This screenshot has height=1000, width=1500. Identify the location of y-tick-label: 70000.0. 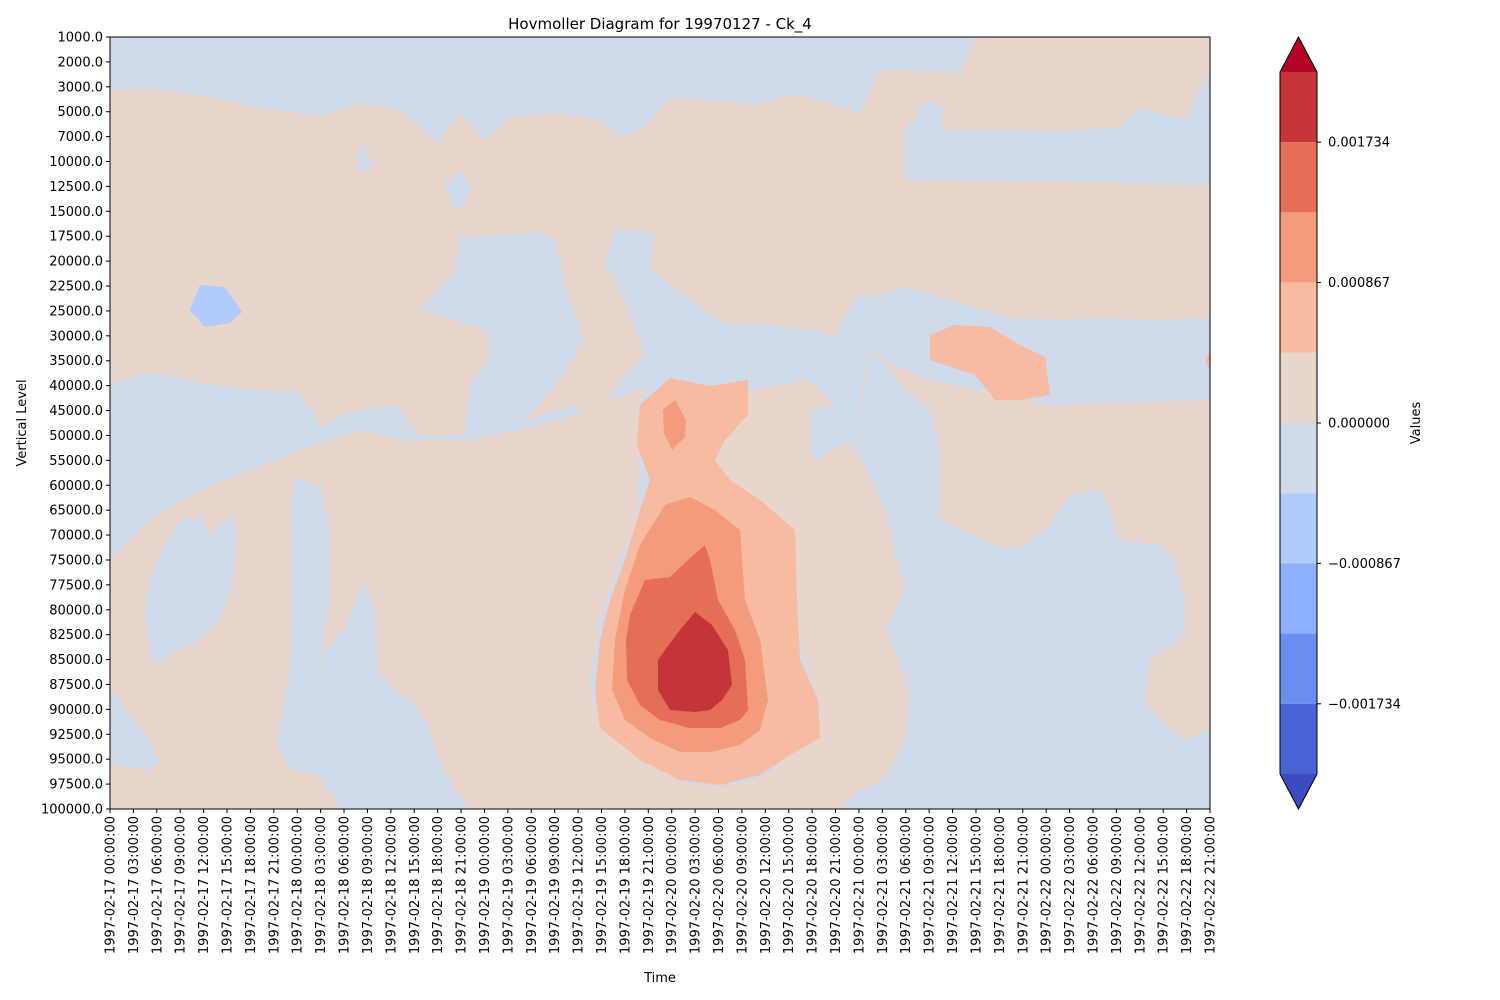
(76, 536).